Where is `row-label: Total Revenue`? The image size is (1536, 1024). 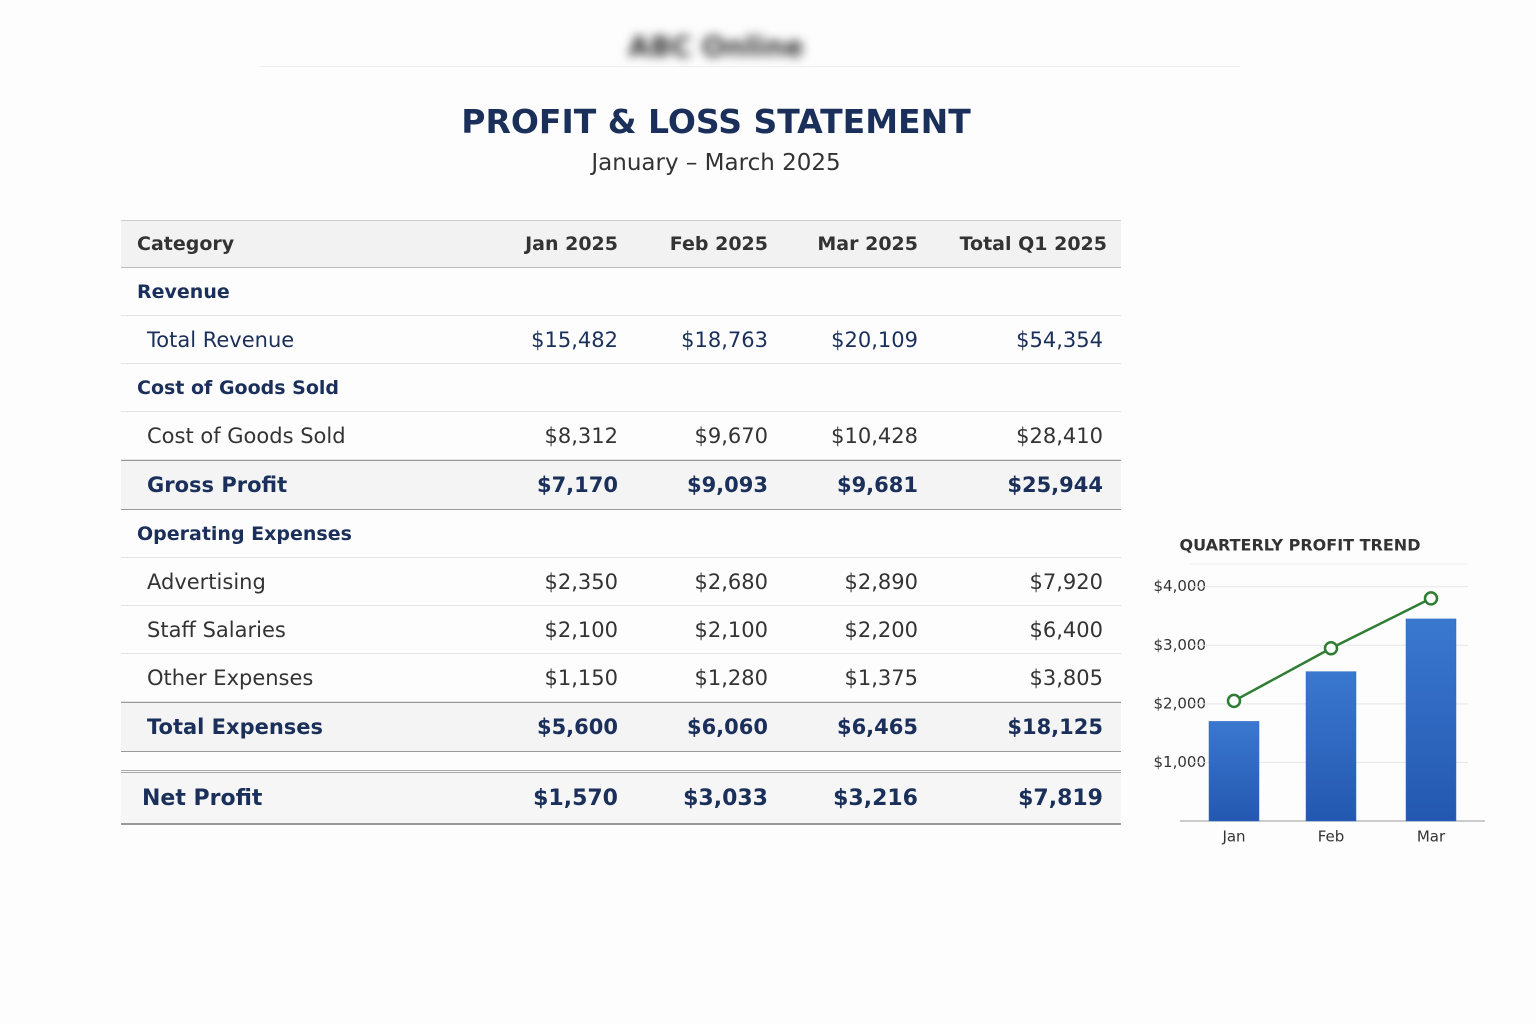 row-label: Total Revenue is located at coordinates (221, 339).